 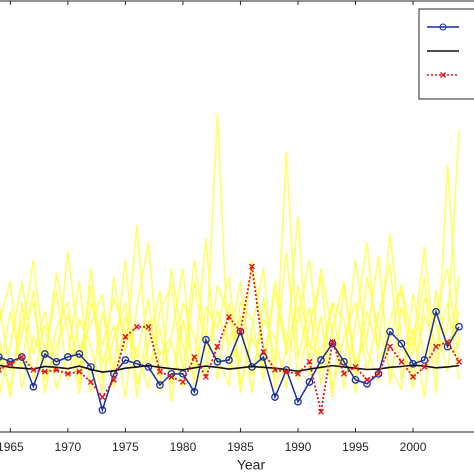 What do you see at coordinates (230, 368) in the screenshot?
I see `series-line` at bounding box center [230, 368].